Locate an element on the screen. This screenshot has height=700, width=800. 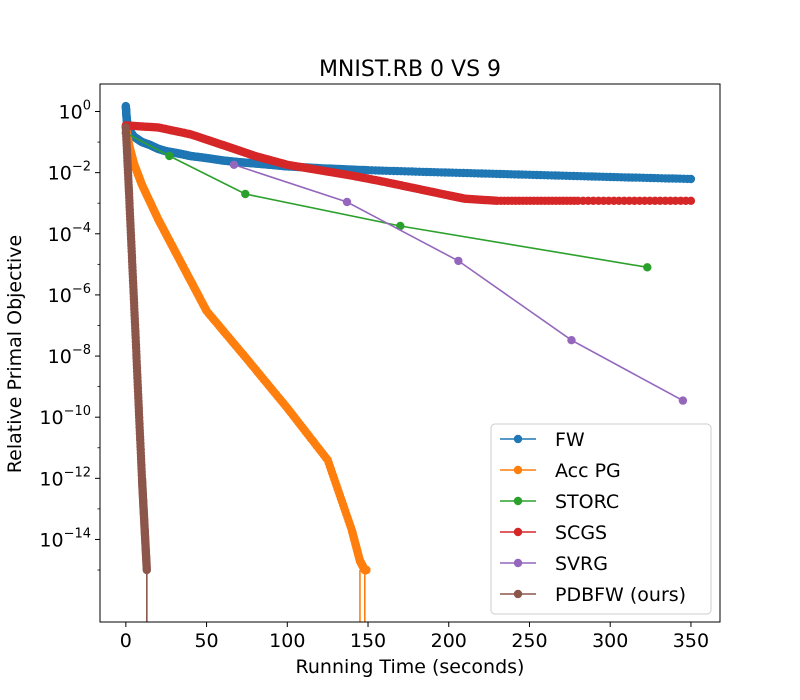
y-axis: 10⁰ 10⁻² 10⁻⁴ 10⁻⁶ 10⁻⁸ 10⁻¹⁰ 10⁻¹² 10⁻¹⁴ is located at coordinates (69, 335).